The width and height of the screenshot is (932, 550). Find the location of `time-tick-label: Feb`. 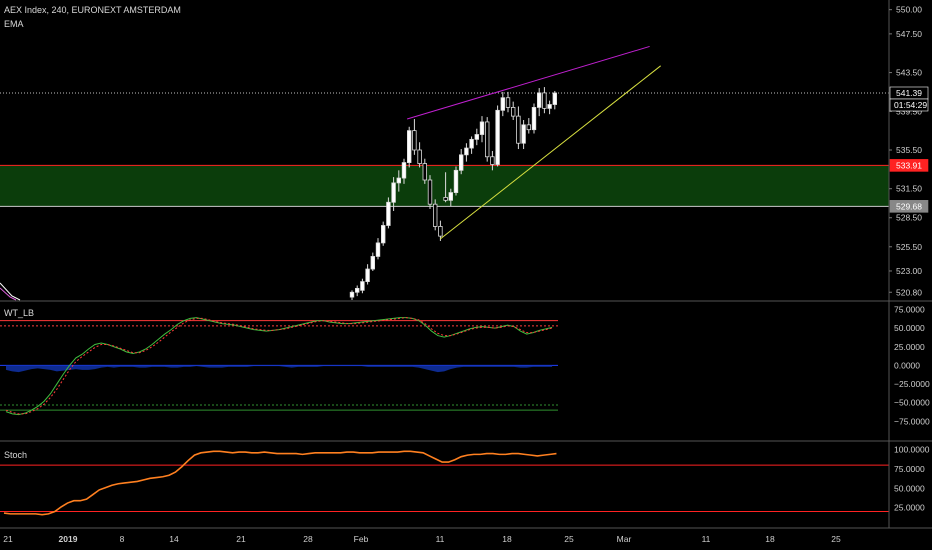

time-tick-label: Feb is located at coordinates (361, 539).